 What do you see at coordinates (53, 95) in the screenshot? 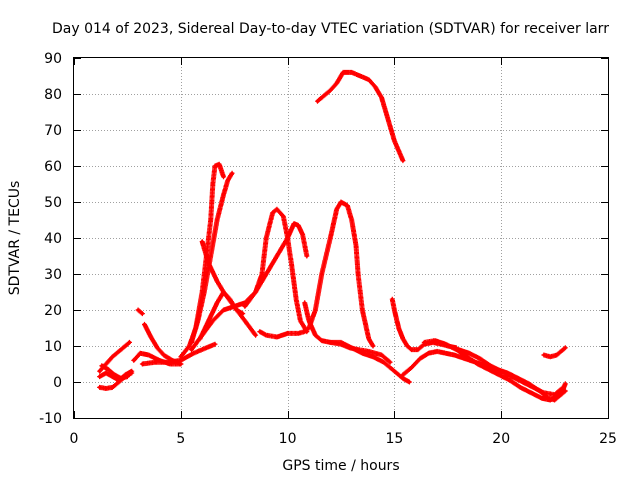
I see `y-tick-label: 80` at bounding box center [53, 95].